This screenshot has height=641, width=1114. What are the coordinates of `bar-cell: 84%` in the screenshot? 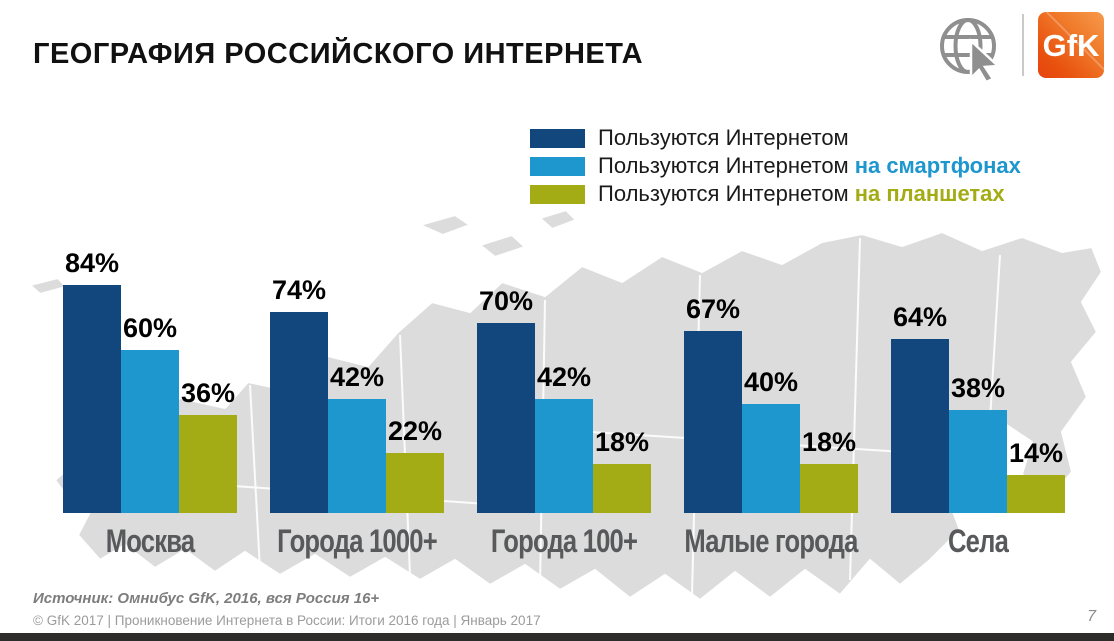 It's located at (92, 380).